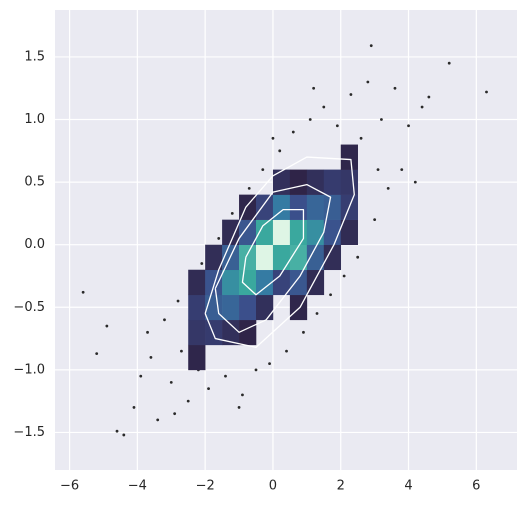 Image resolution: width=528 pixels, height=509 pixels. I want to click on x-tick-label: −2, so click(205, 486).